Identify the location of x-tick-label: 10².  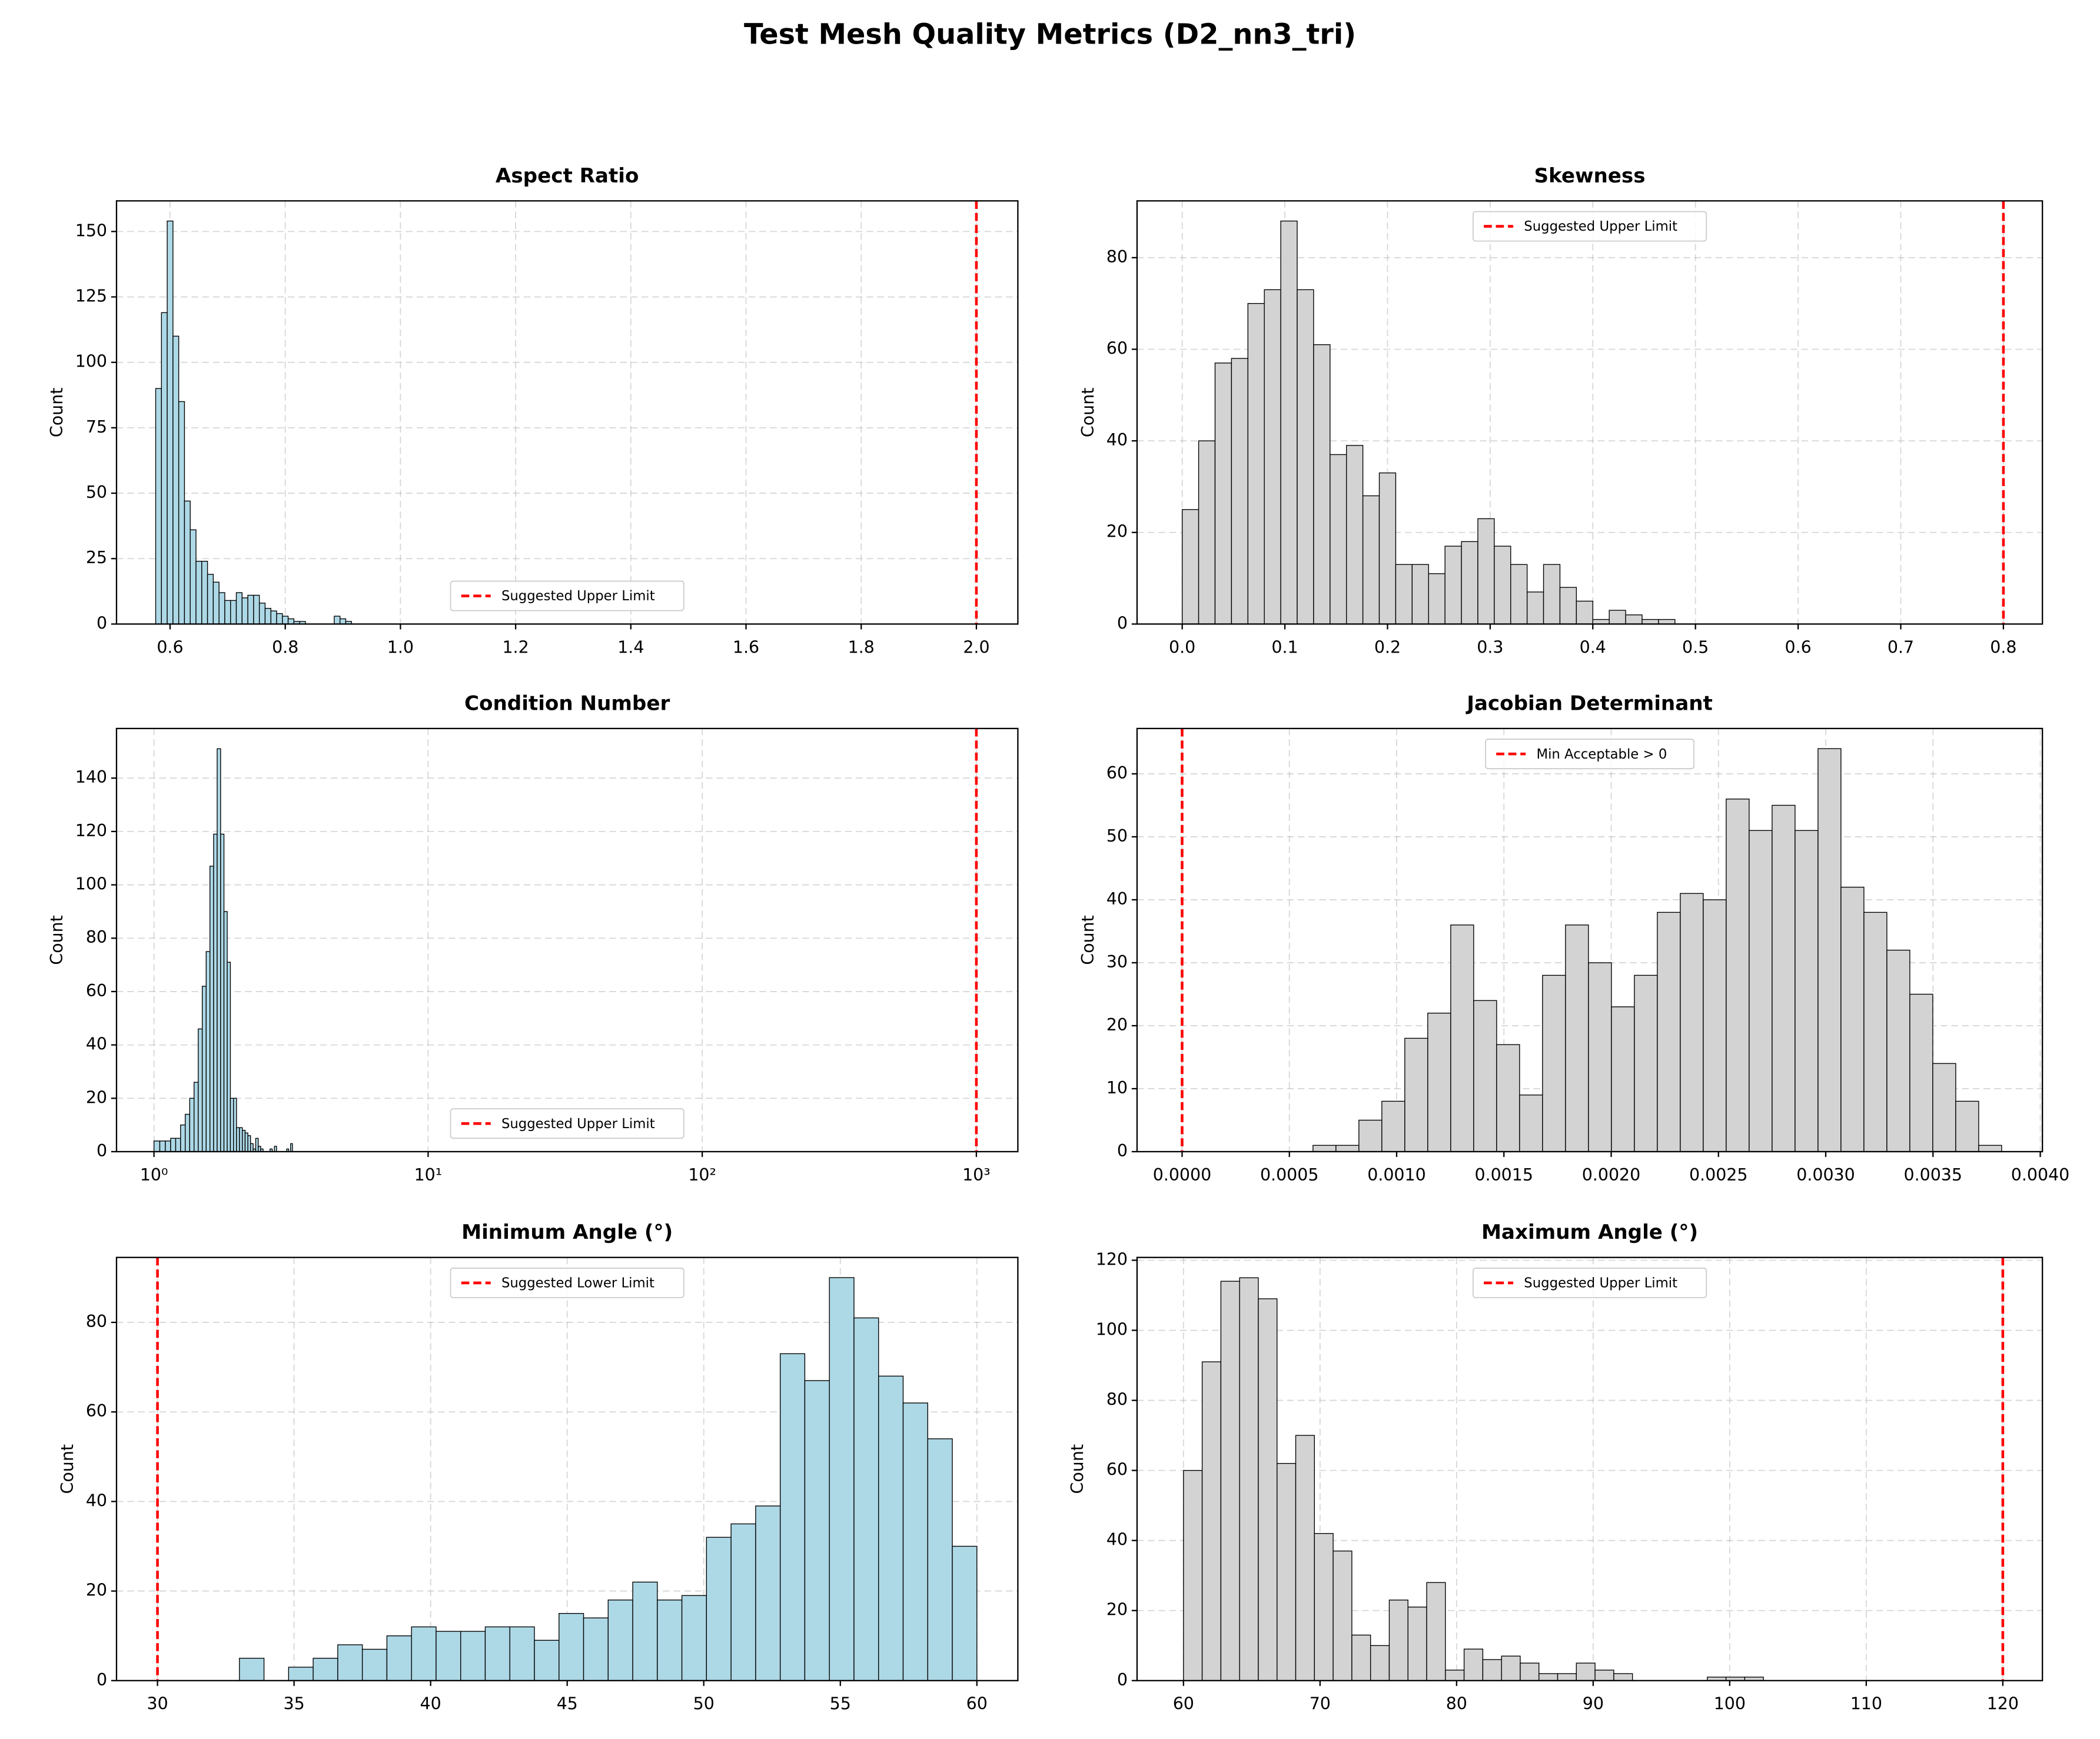
(702, 1175).